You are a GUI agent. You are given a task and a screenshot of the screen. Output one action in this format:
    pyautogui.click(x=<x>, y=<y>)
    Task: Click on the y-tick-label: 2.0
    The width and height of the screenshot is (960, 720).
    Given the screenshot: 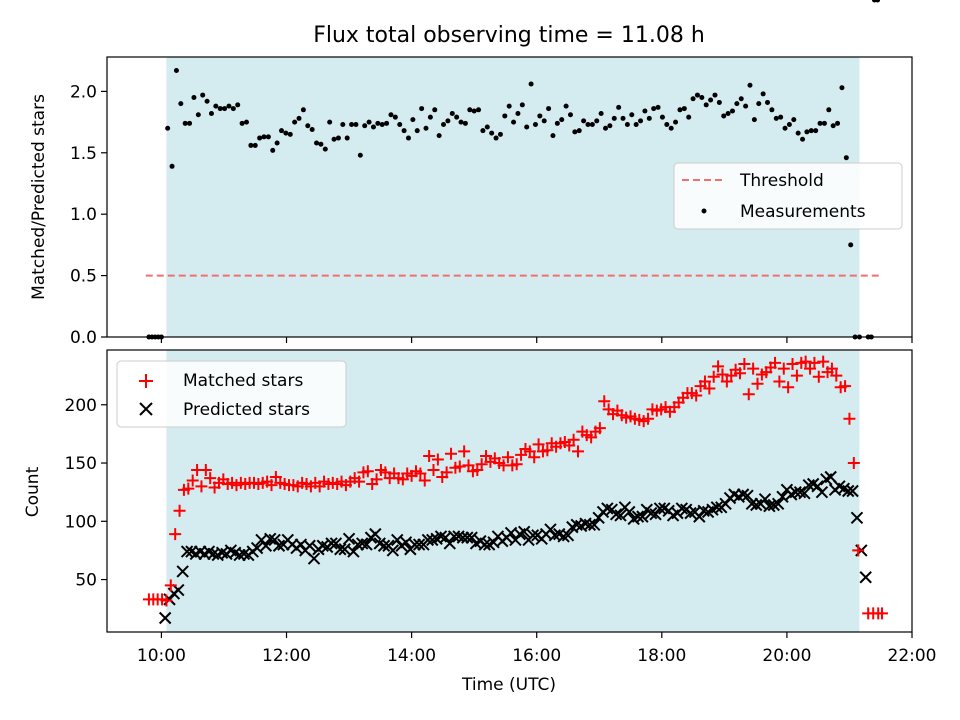 What is the action you would take?
    pyautogui.click(x=83, y=92)
    